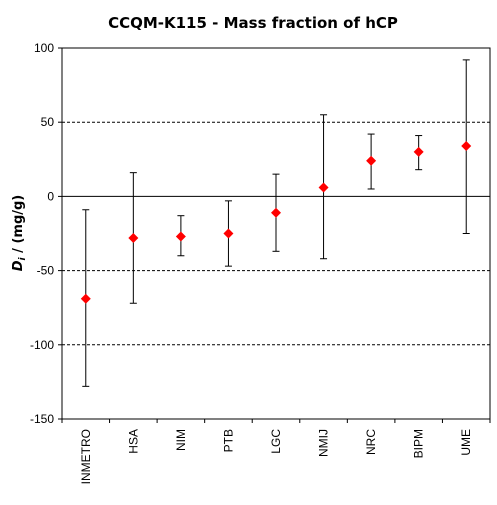  What do you see at coordinates (324, 443) in the screenshot?
I see `x-tick-label: NMIJ` at bounding box center [324, 443].